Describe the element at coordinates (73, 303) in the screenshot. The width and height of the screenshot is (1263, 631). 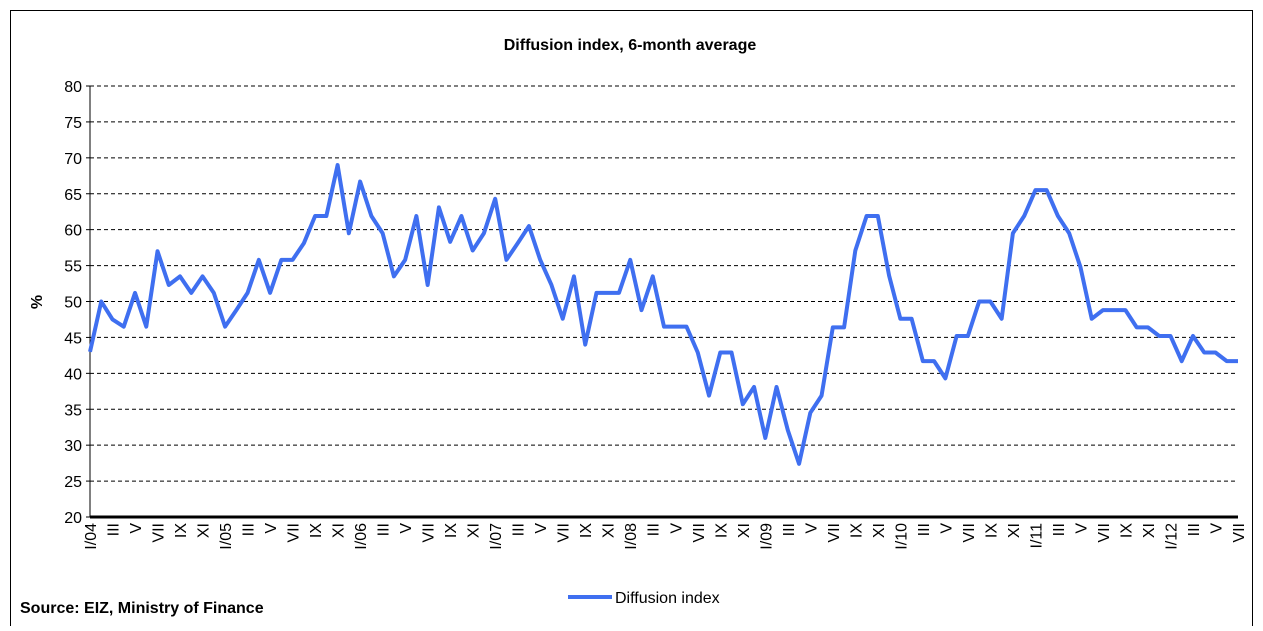
I see `y-tick-label: 50` at that location.